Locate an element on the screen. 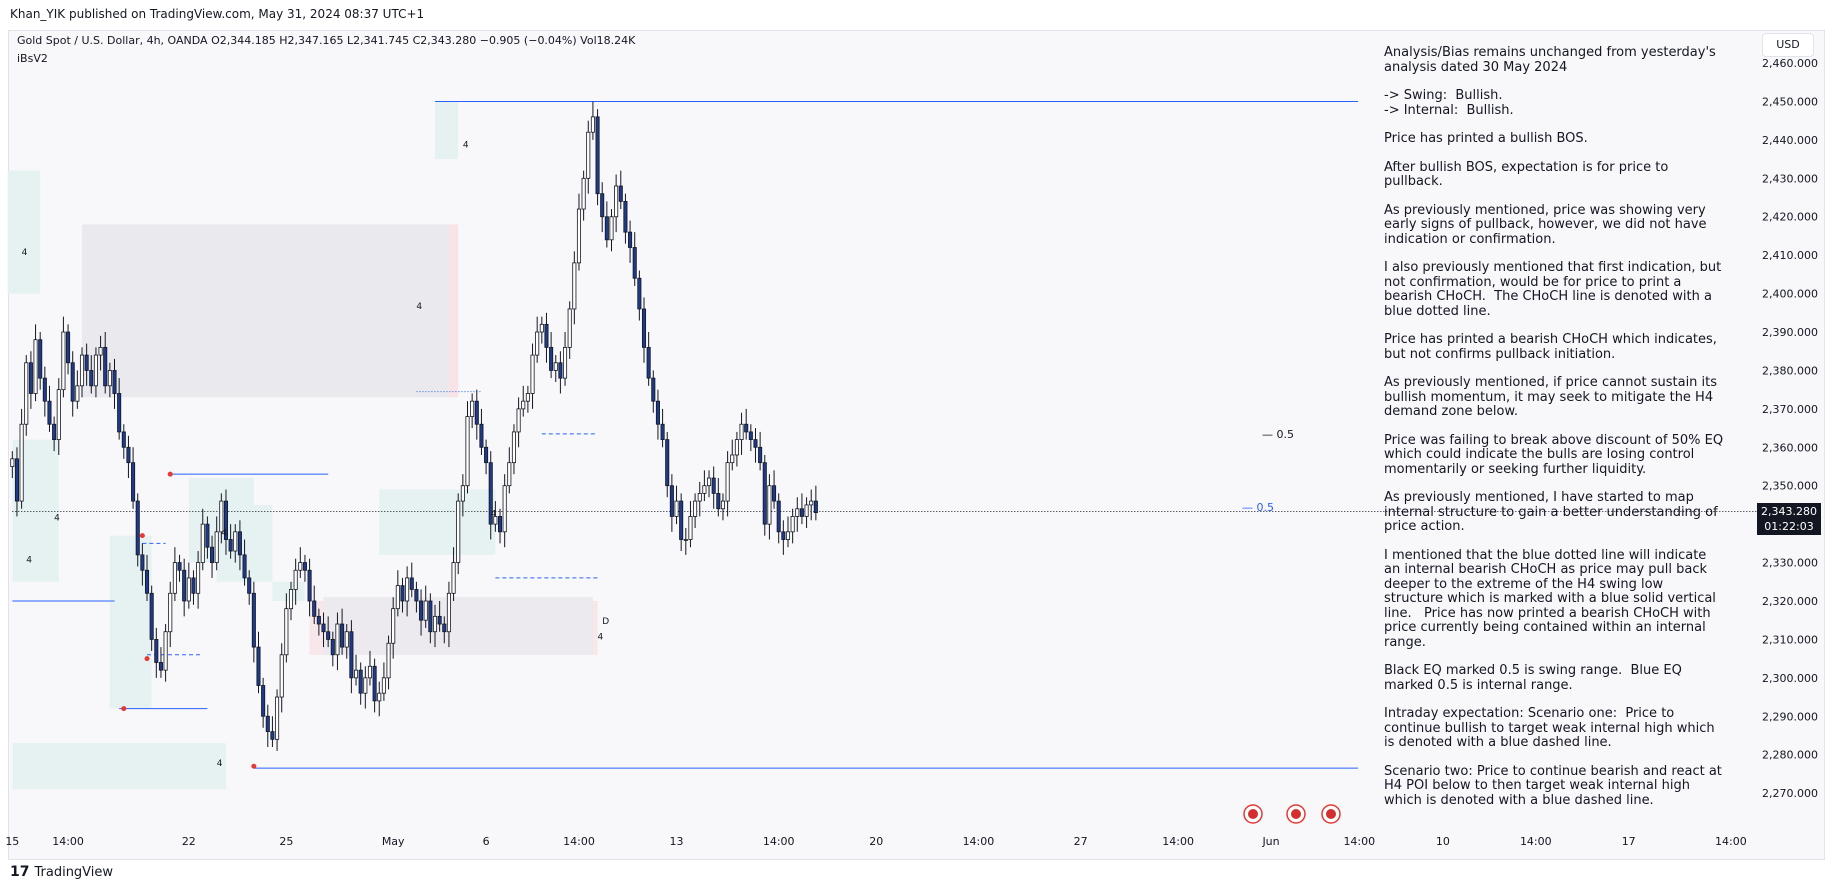  time-tick-label: 20 is located at coordinates (876, 841).